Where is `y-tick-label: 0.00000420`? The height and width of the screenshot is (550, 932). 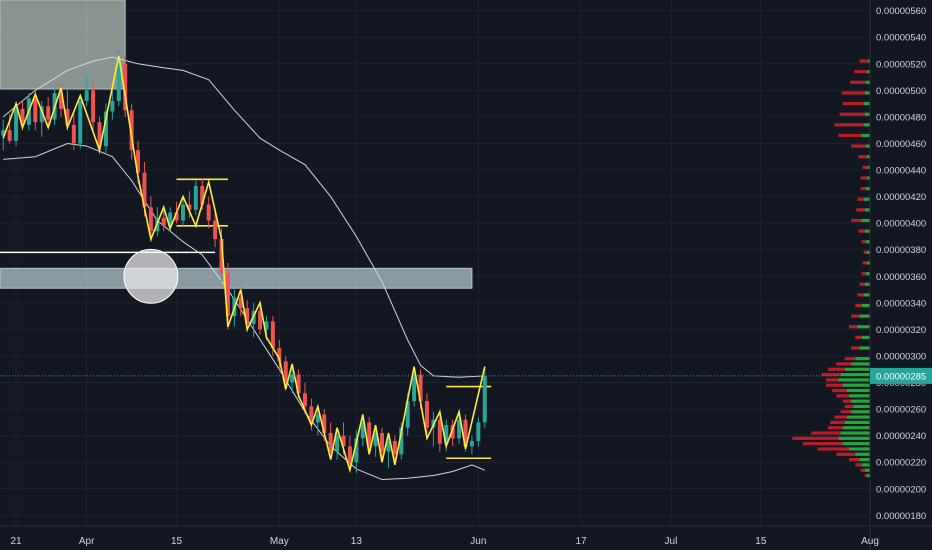 y-tick-label: 0.00000420 is located at coordinates (901, 197).